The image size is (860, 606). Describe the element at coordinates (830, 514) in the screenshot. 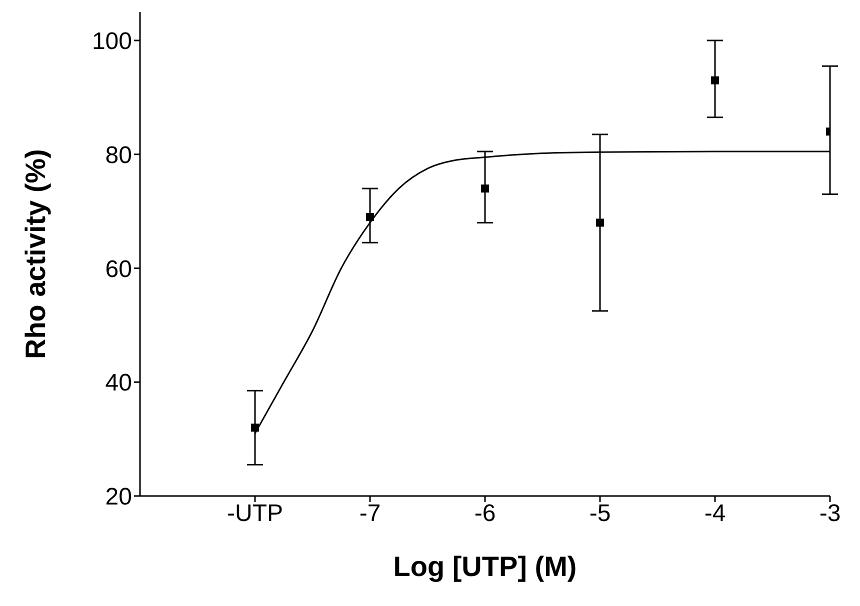

I see `x-tick-label: -3` at that location.